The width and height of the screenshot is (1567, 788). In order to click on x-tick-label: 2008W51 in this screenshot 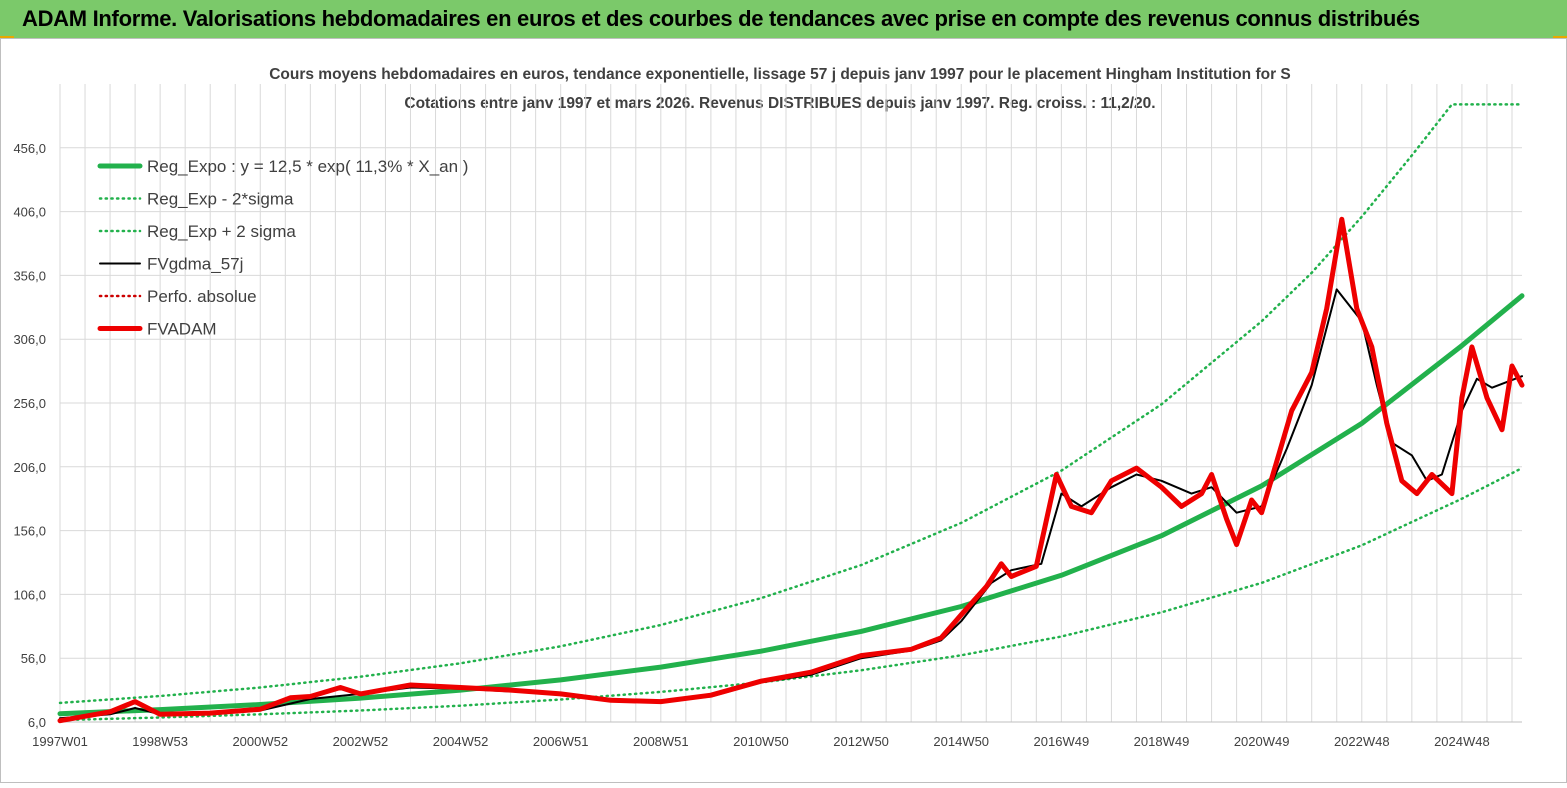, I will do `click(661, 741)`.